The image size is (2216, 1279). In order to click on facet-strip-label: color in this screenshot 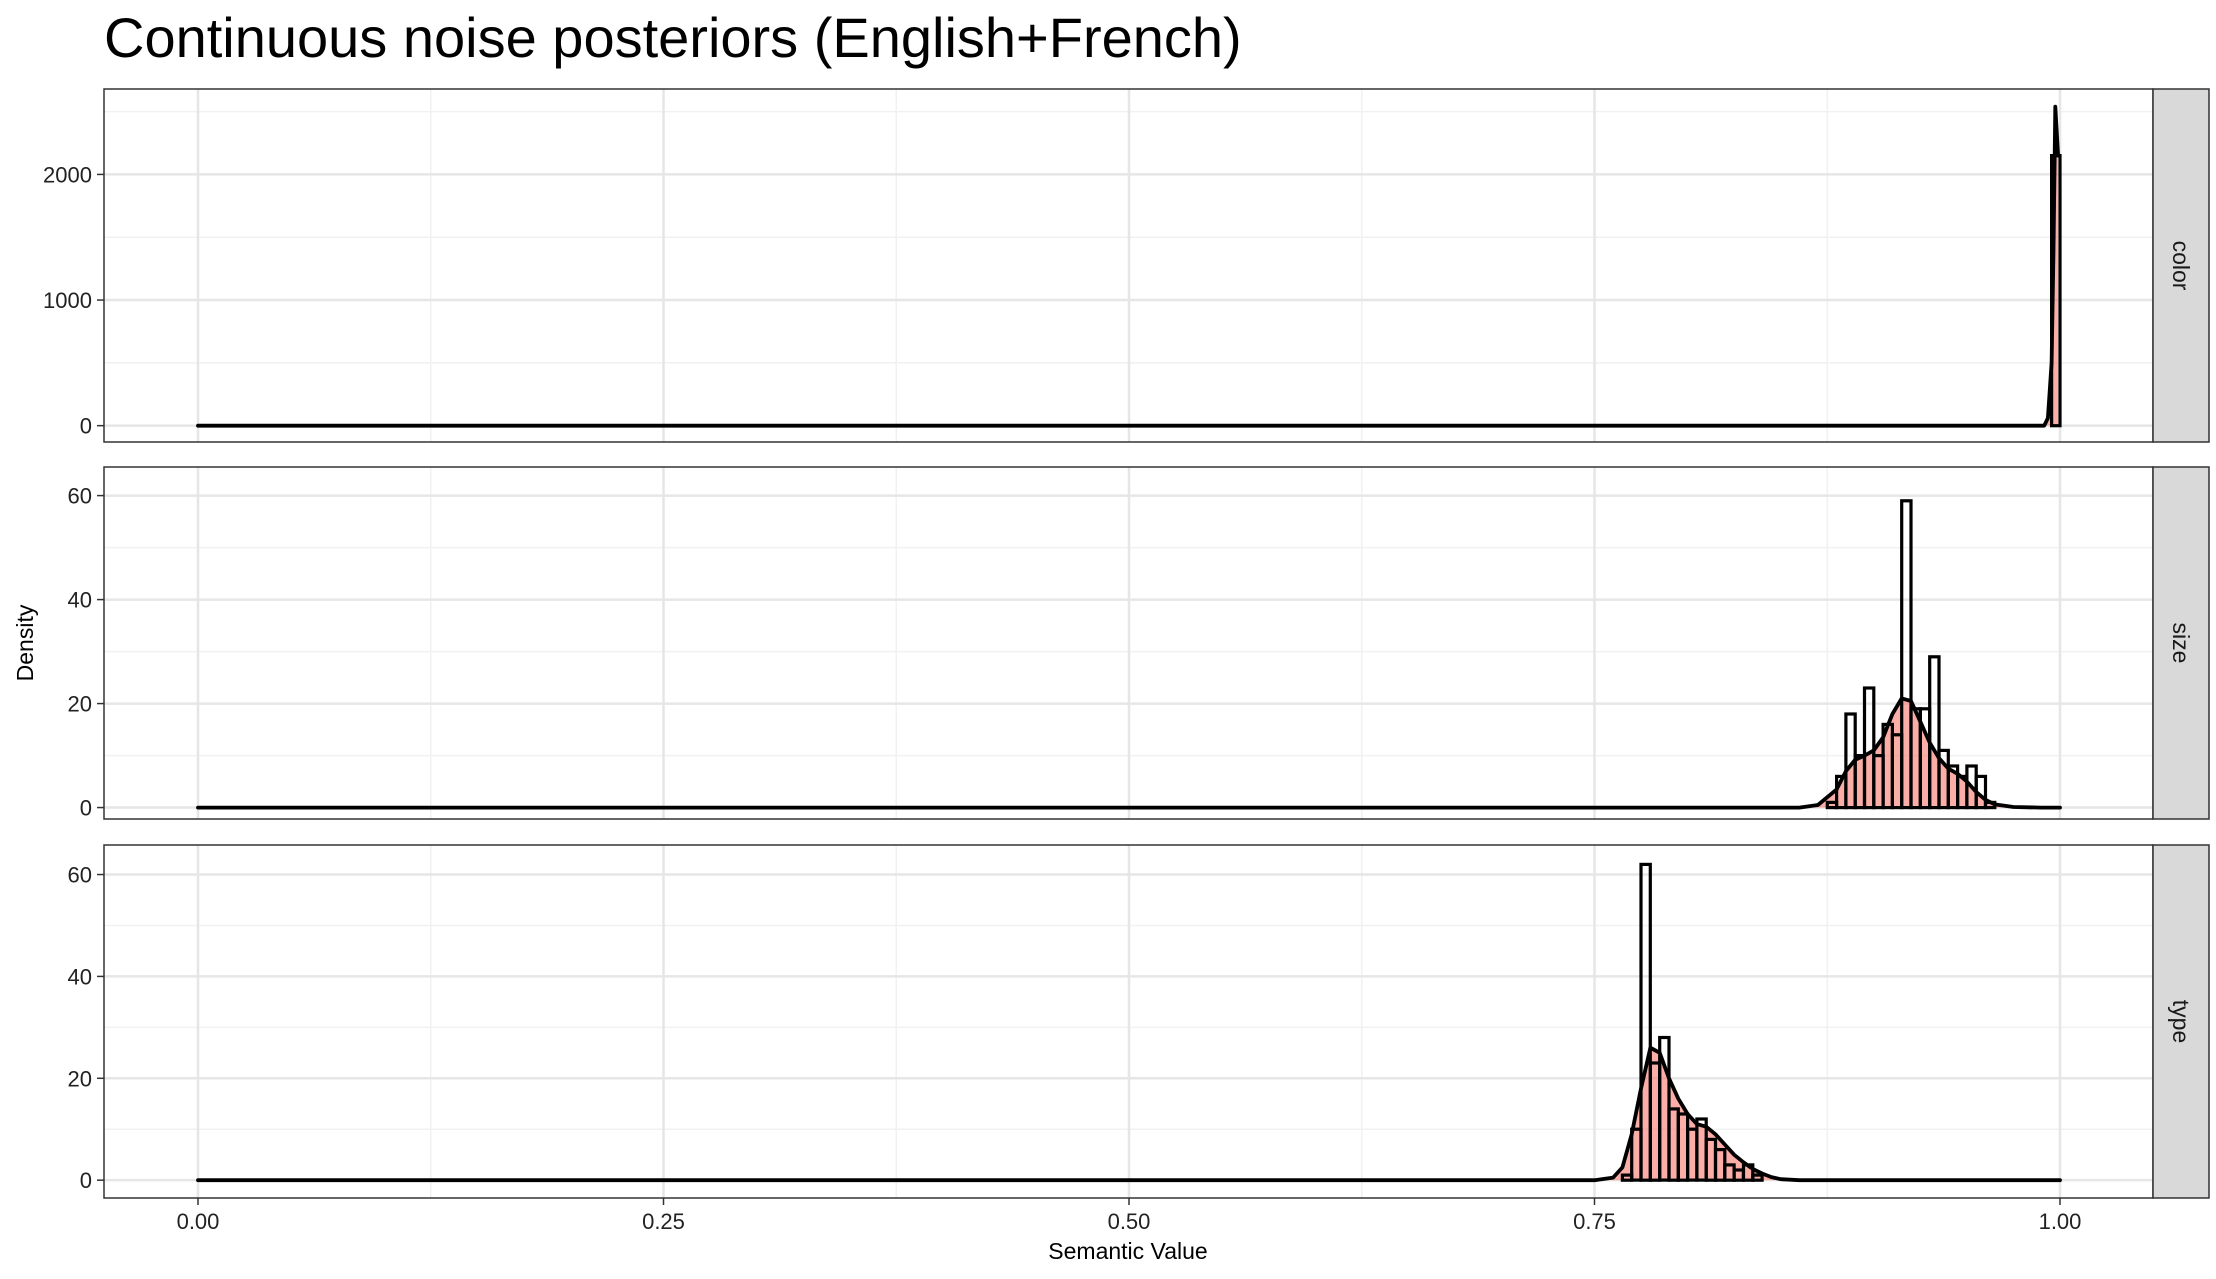, I will do `click(2181, 266)`.